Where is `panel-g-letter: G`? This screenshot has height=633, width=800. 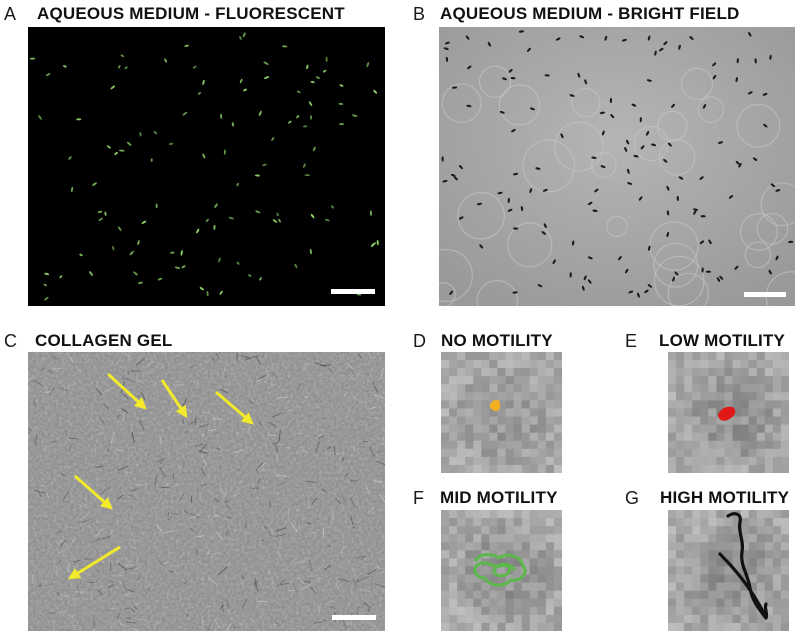 panel-g-letter: G is located at coordinates (632, 498).